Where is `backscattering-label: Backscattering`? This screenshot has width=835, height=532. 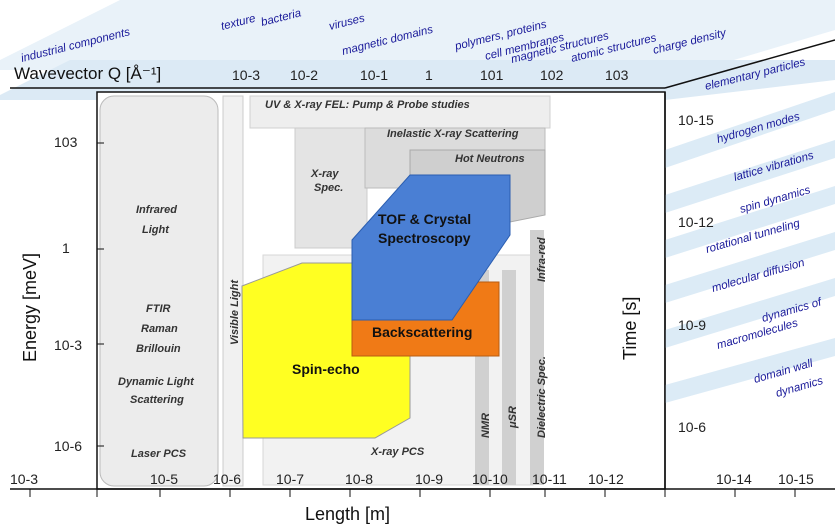
backscattering-label: Backscattering is located at coordinates (422, 332).